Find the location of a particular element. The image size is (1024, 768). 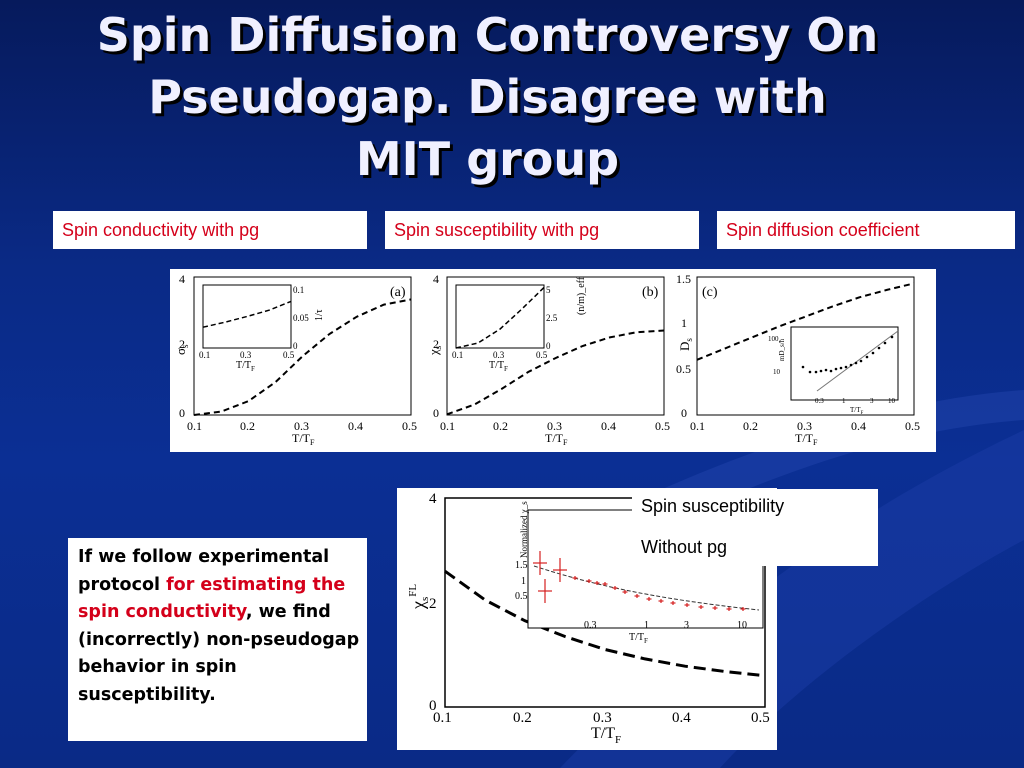

inset-b-xlabel: T/TF is located at coordinates (498, 366).